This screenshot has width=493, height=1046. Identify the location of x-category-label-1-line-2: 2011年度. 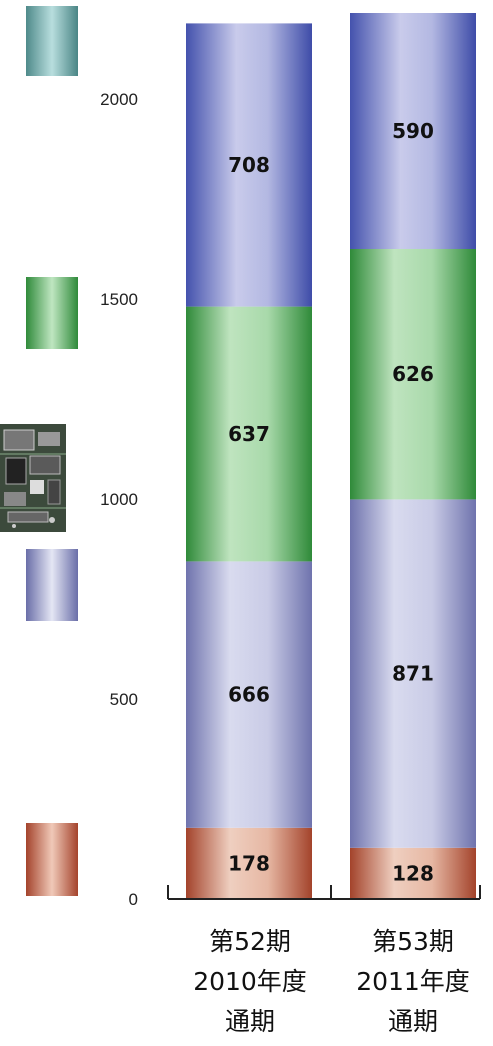
(413, 981).